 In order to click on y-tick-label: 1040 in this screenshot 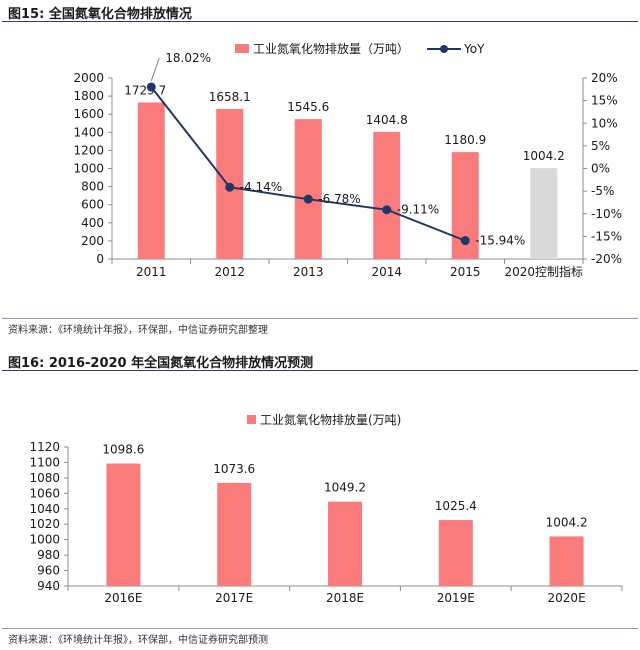, I will do `click(44, 509)`.